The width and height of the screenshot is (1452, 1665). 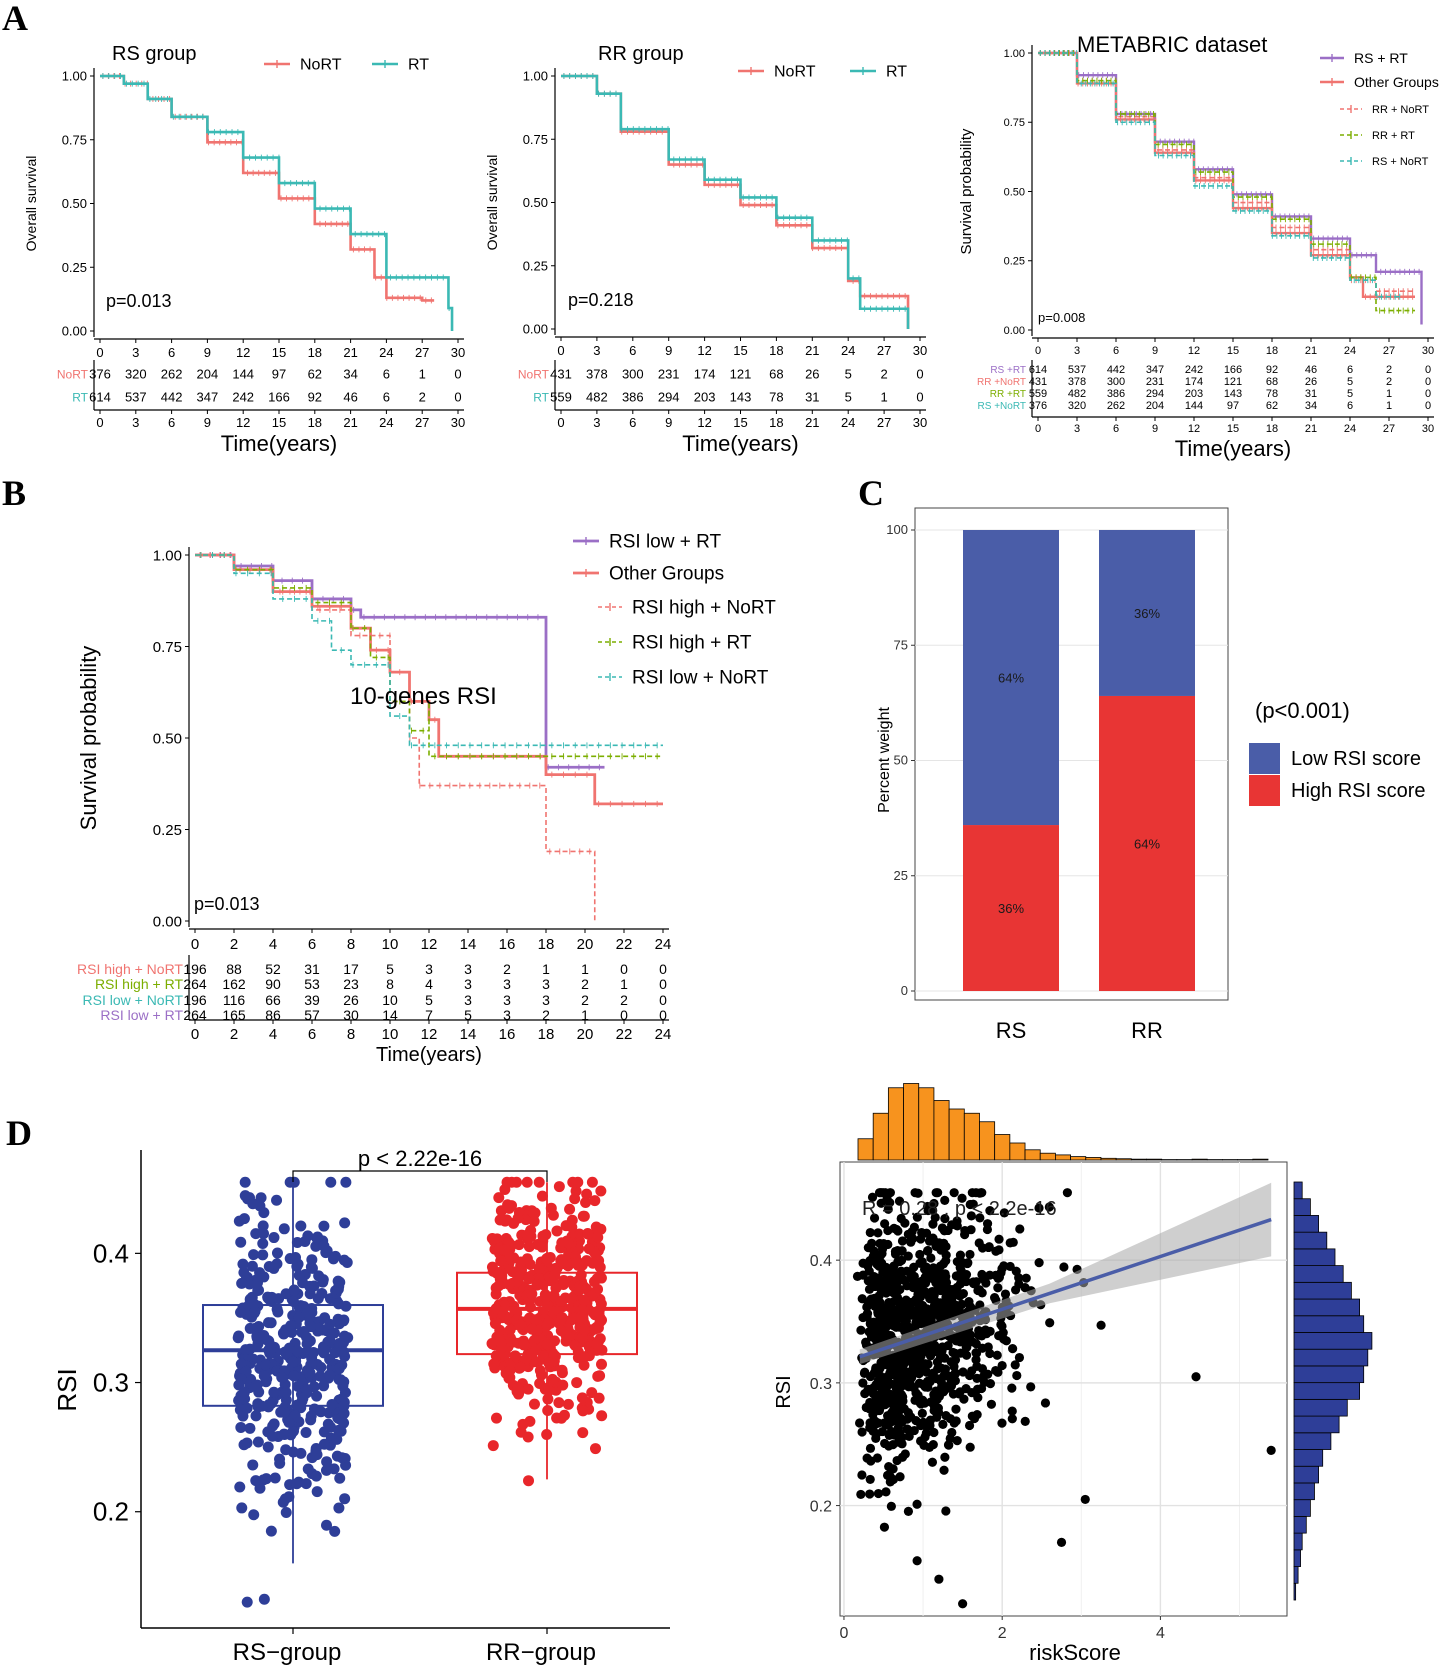 What do you see at coordinates (585, 944) in the screenshot?
I see `x-tick-label: 20` at bounding box center [585, 944].